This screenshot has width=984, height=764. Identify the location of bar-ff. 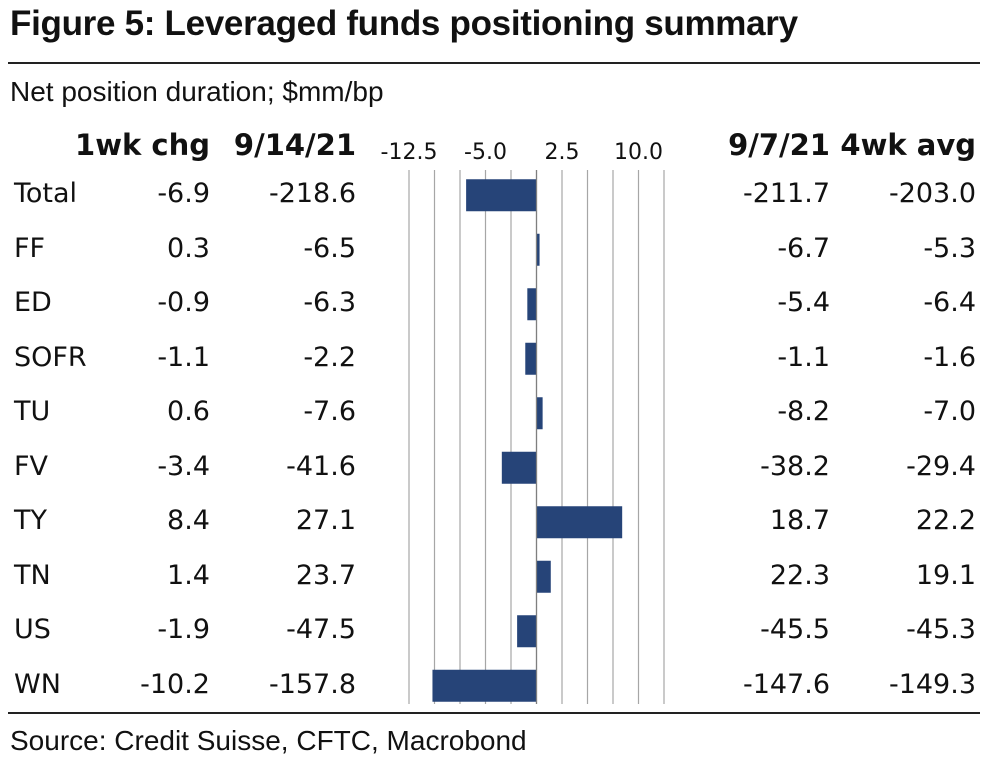
(538, 249).